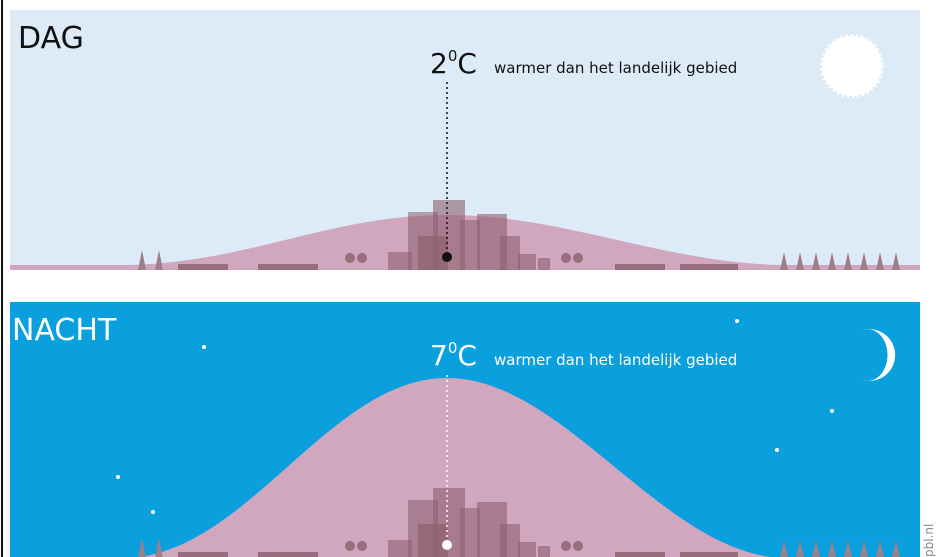 This screenshot has width=937, height=557. What do you see at coordinates (51, 38) in the screenshot?
I see `panel-label: DAG` at bounding box center [51, 38].